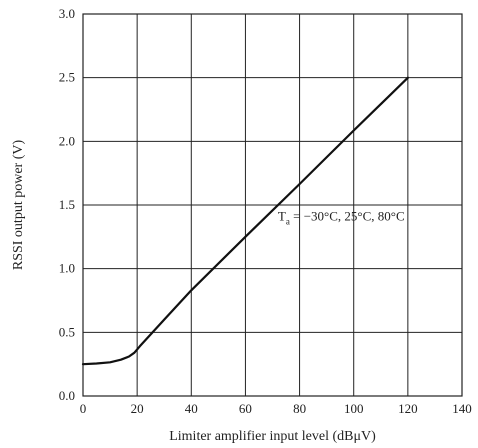  I want to click on y-tick-label: 0.0, so click(67, 395).